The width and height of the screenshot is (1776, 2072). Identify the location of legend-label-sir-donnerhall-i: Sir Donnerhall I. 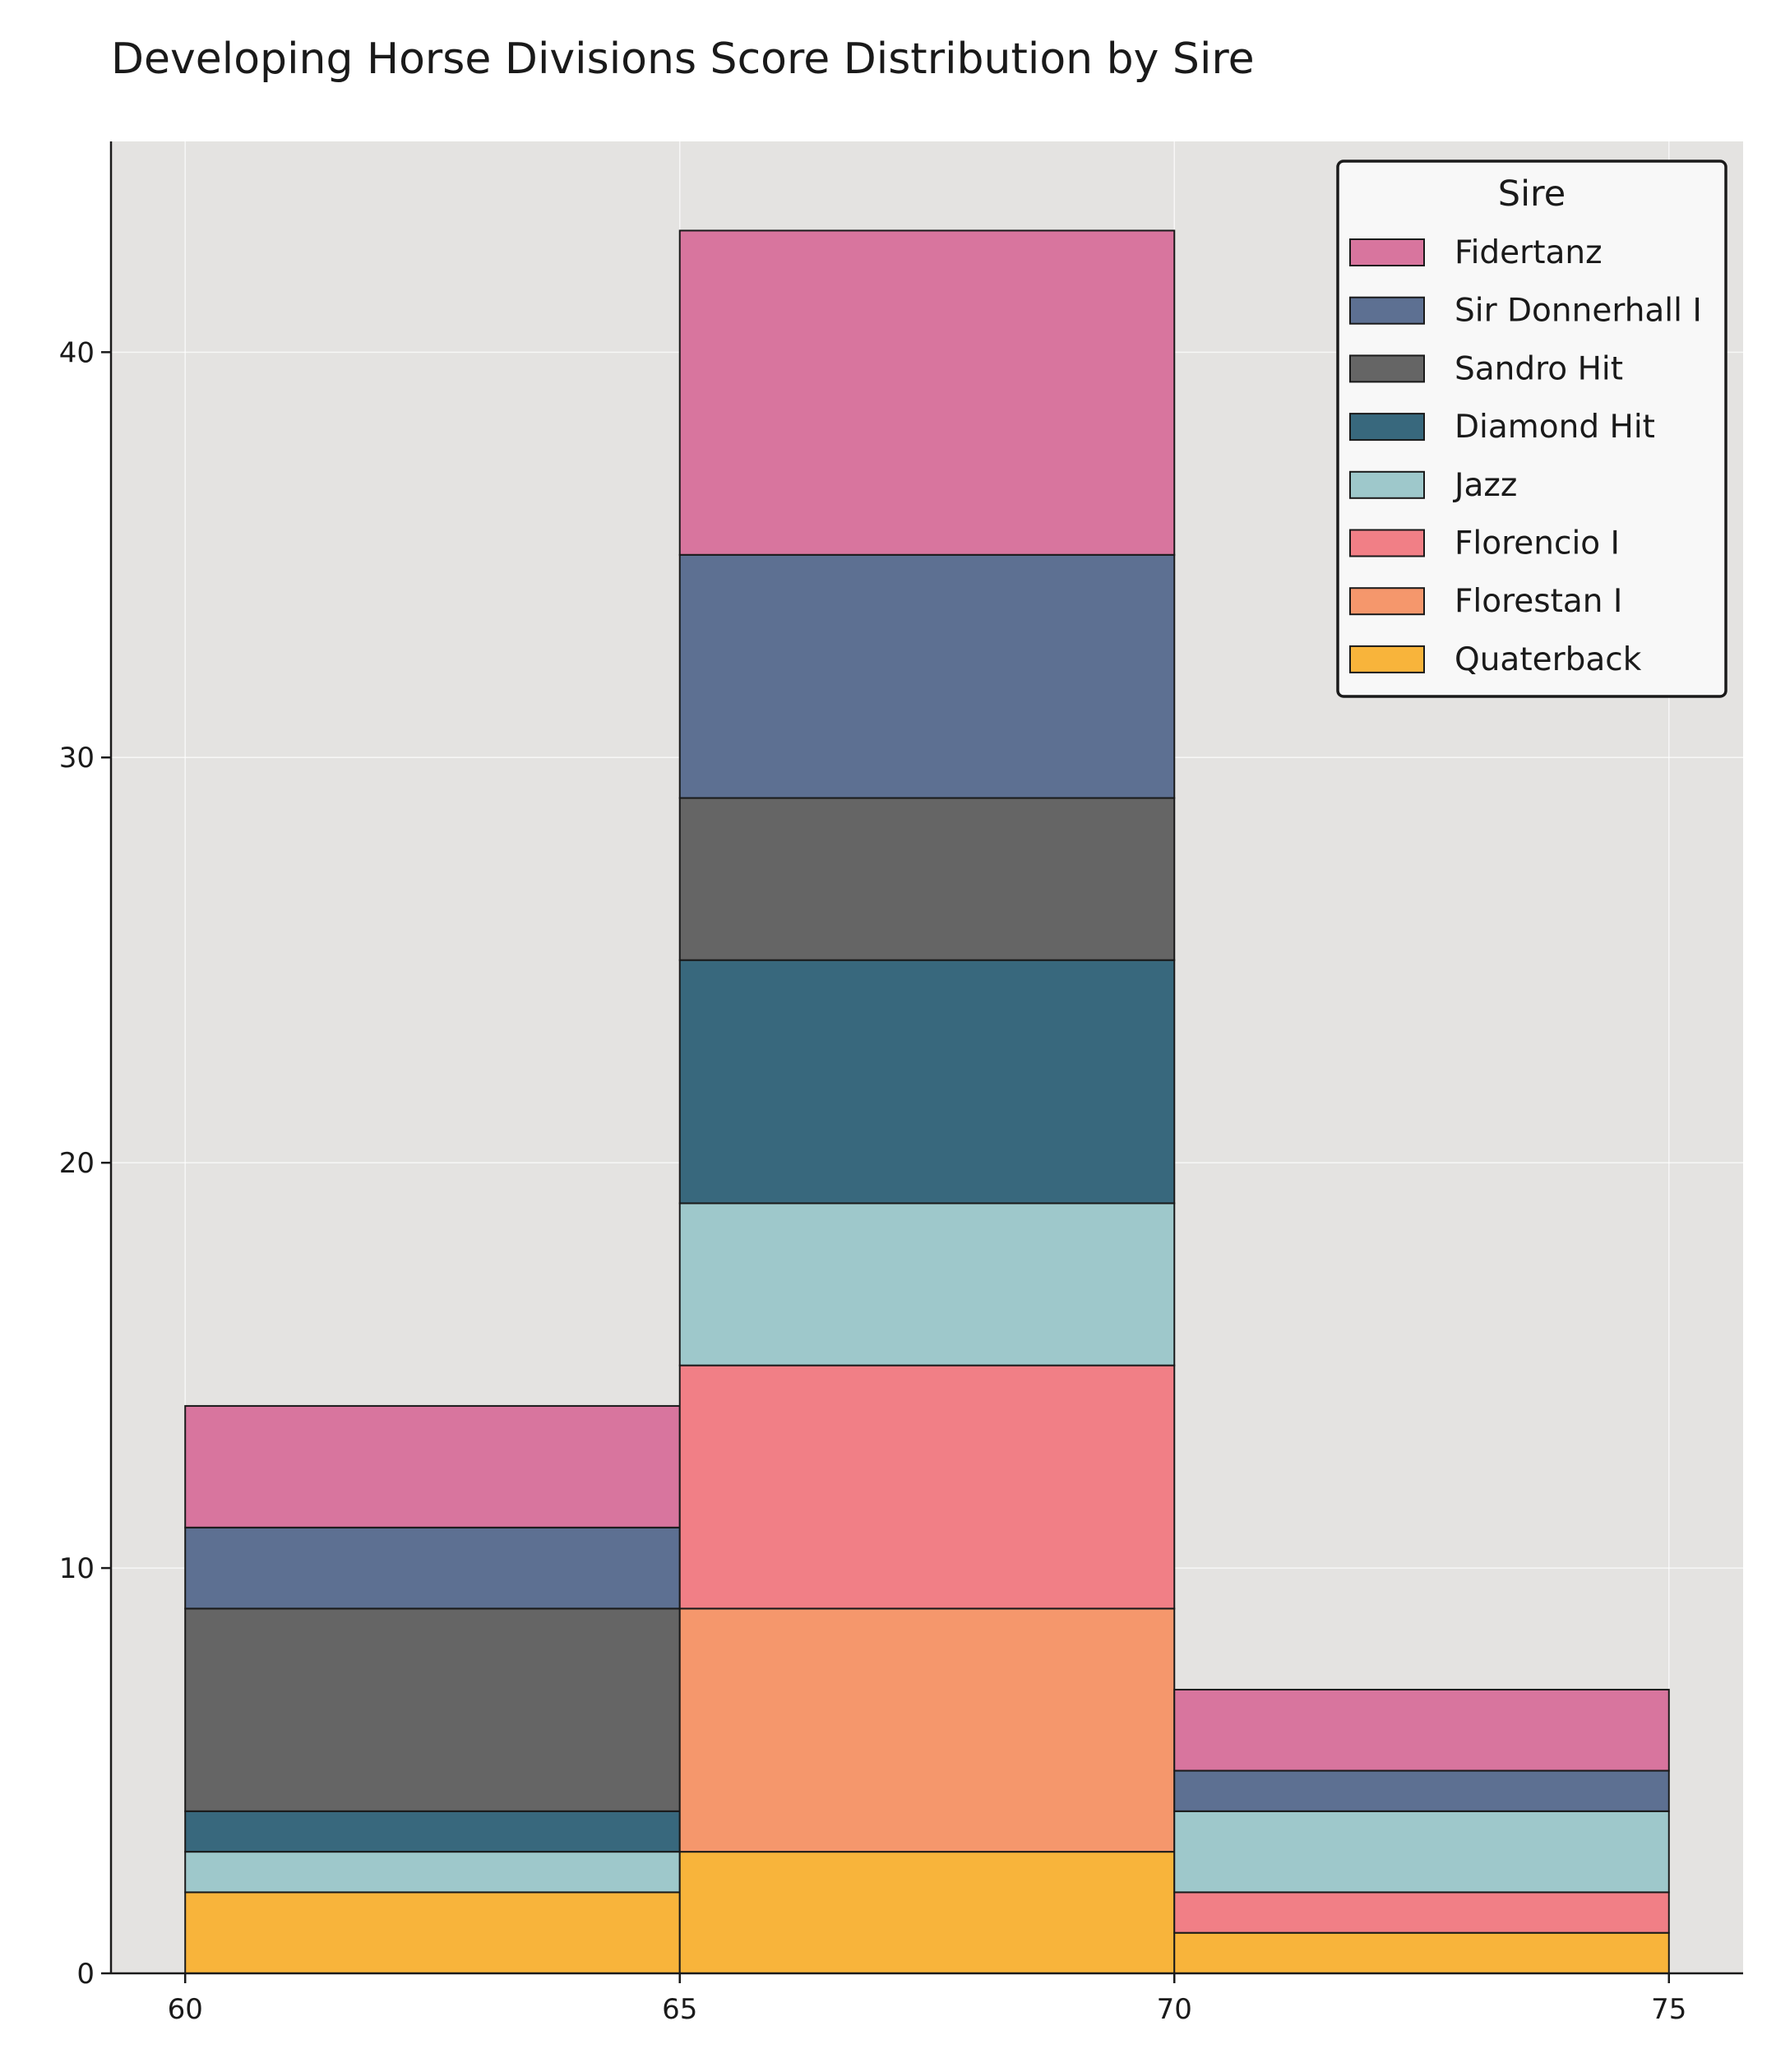
(1578, 311).